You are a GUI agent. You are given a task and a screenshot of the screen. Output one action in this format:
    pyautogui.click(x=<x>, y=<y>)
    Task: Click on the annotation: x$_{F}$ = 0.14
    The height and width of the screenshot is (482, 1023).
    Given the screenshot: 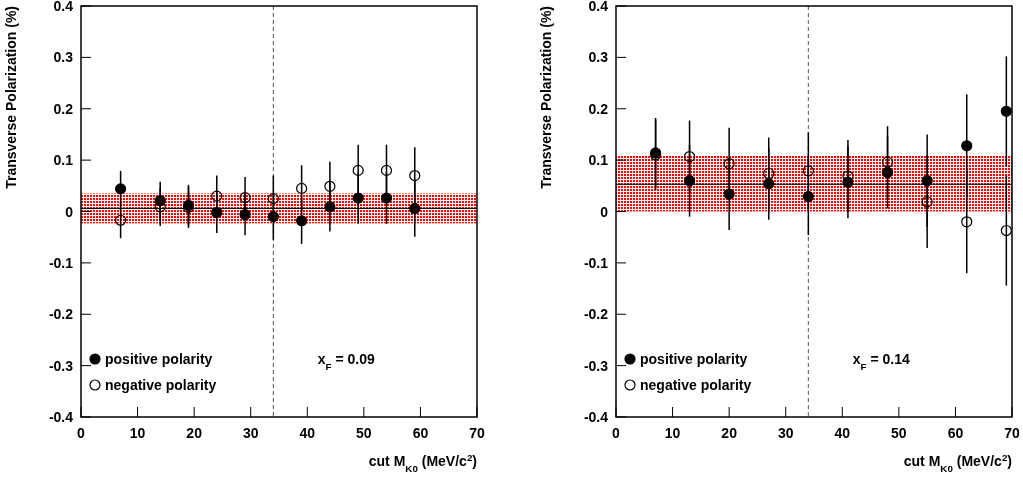 What is the action you would take?
    pyautogui.click(x=881, y=361)
    